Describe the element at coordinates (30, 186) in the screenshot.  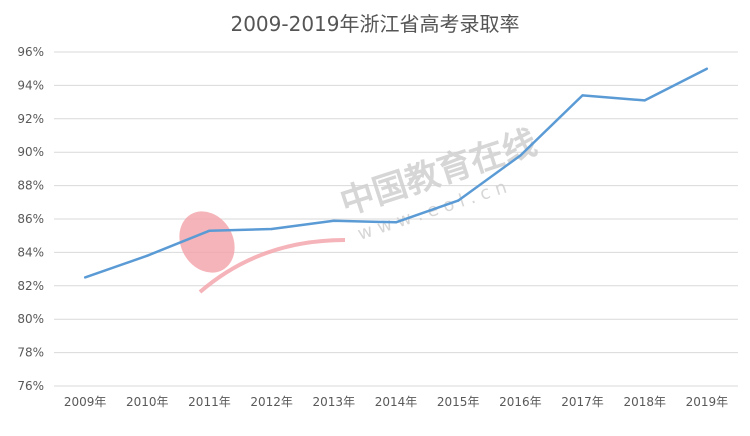
I see `y-tick-label: 88%` at that location.